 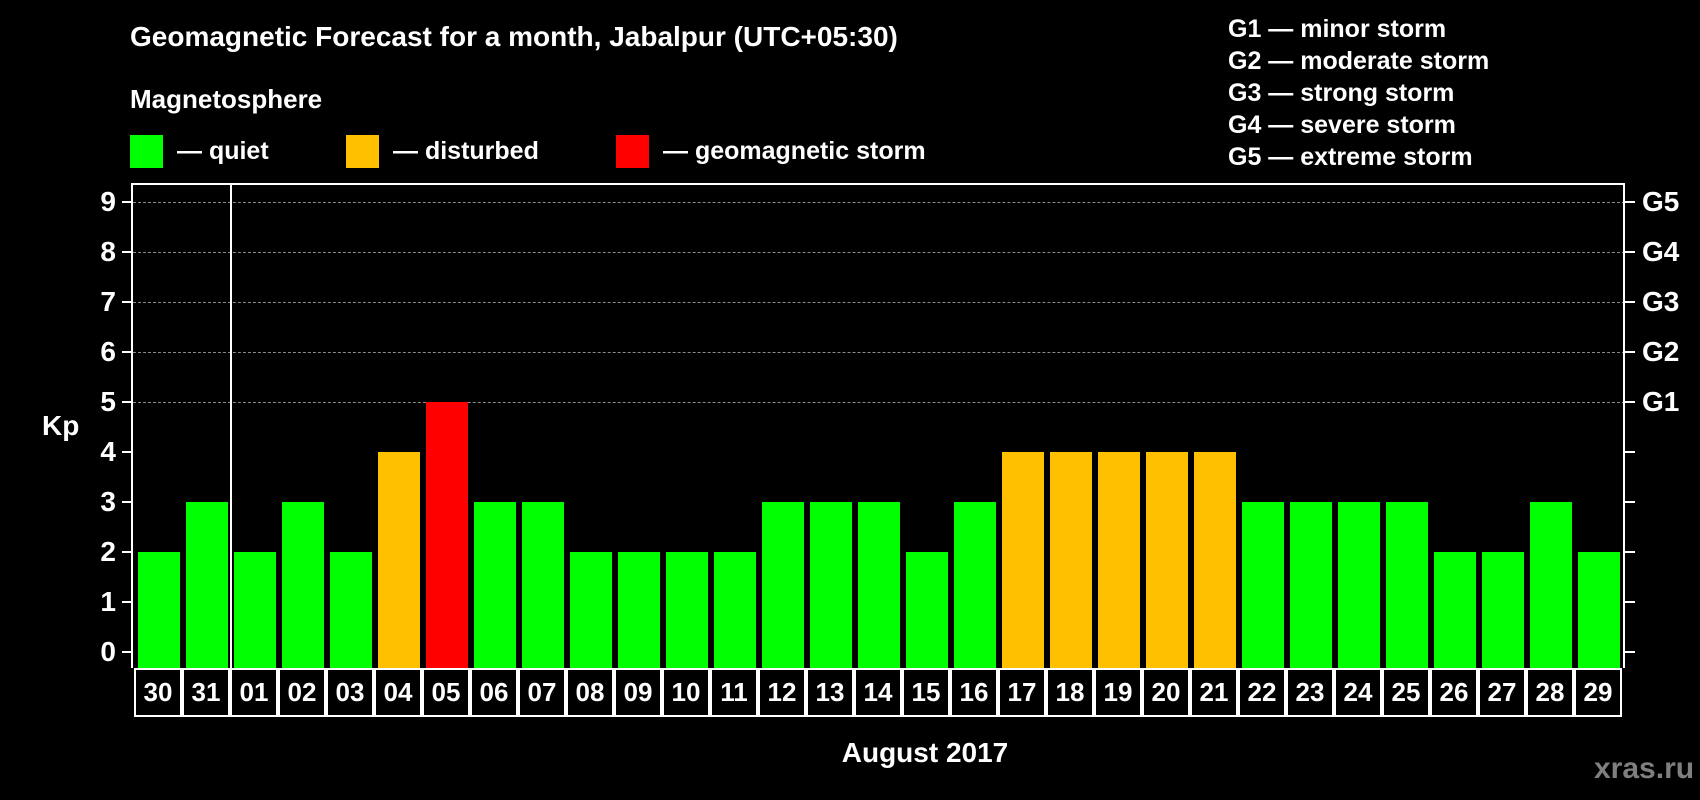 What do you see at coordinates (1661, 401) in the screenshot?
I see `g-level-label: G1` at bounding box center [1661, 401].